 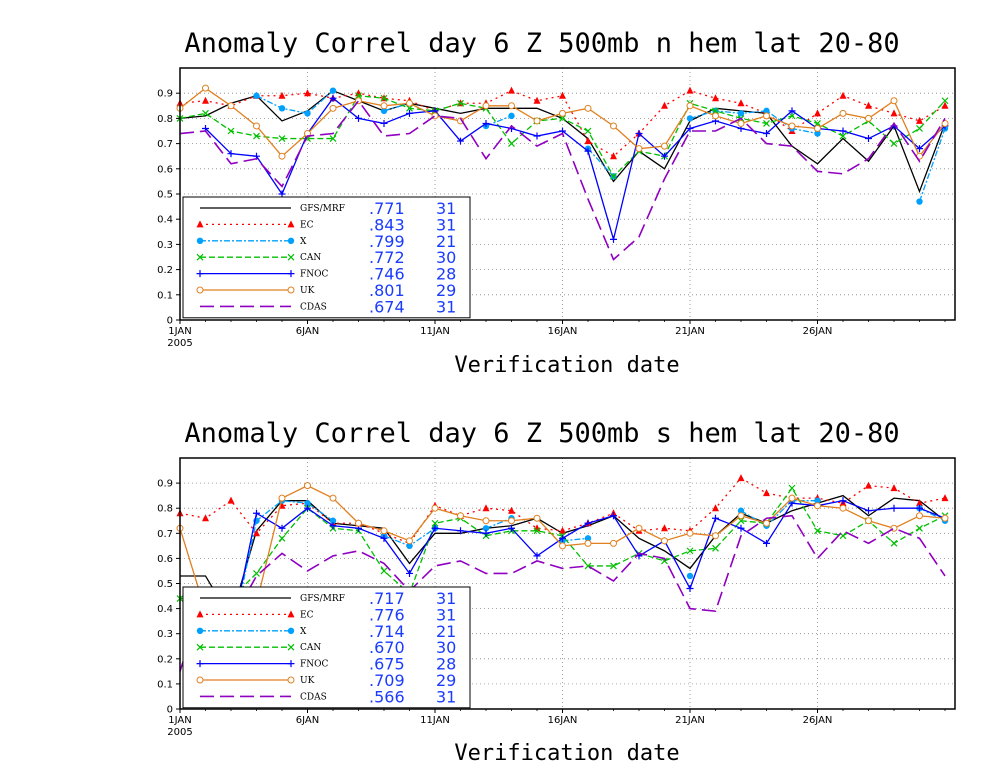 I want to click on y-tick-label: 0.8, so click(x=165, y=509).